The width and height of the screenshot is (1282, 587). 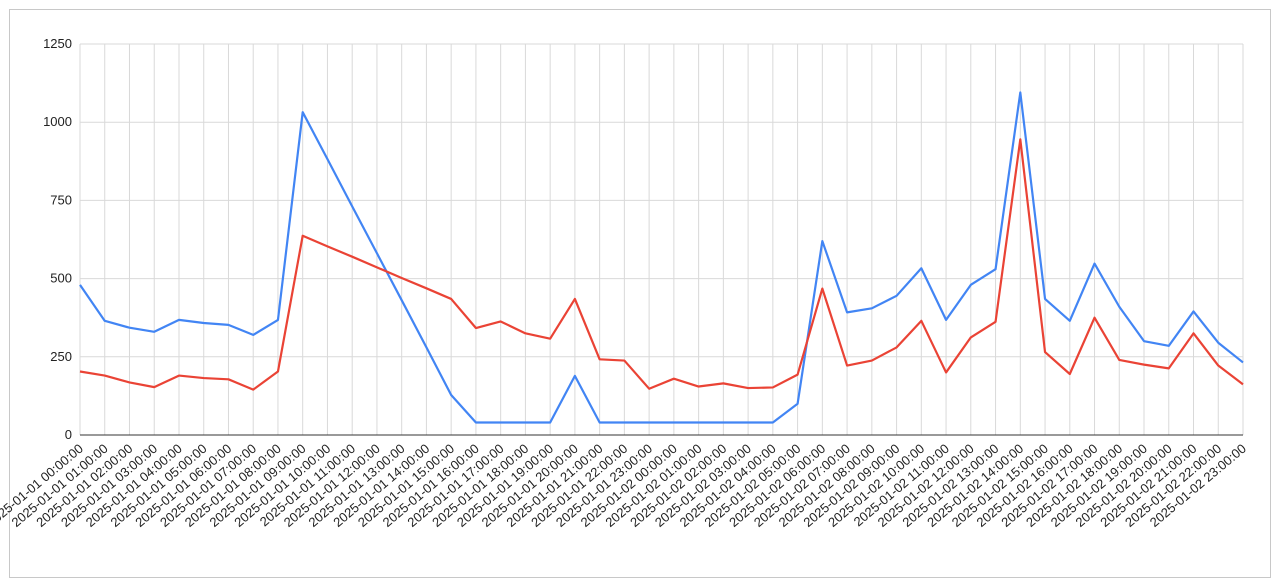 I want to click on y-tick-label: 1000, so click(x=57, y=121).